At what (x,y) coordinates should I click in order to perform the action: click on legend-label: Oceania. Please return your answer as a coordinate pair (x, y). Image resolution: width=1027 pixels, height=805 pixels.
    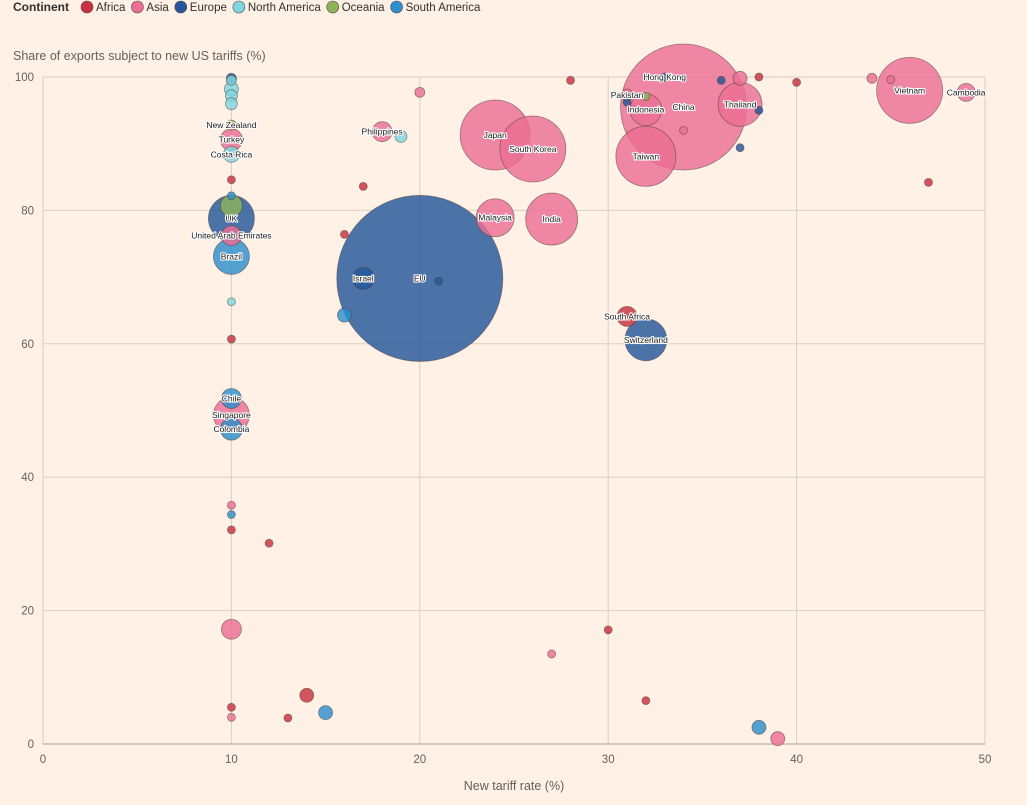
    Looking at the image, I should click on (363, 8).